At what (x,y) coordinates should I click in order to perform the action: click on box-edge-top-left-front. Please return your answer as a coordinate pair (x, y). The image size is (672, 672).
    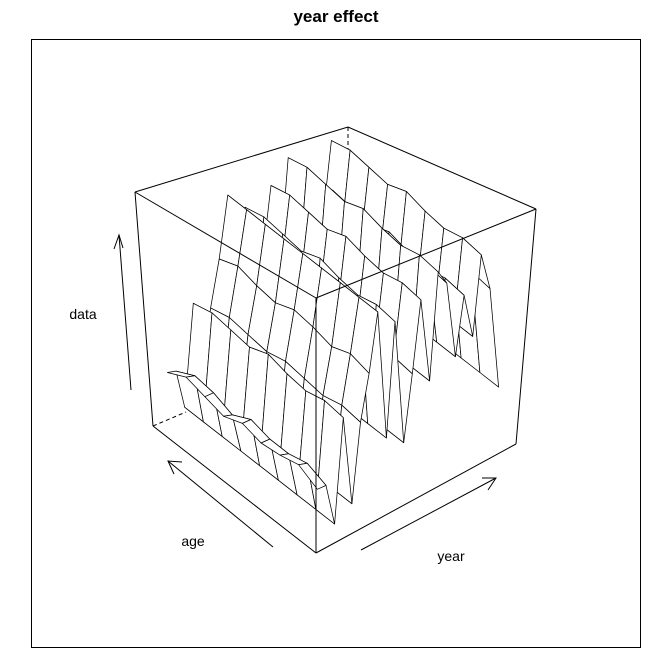
    Looking at the image, I should click on (225, 245).